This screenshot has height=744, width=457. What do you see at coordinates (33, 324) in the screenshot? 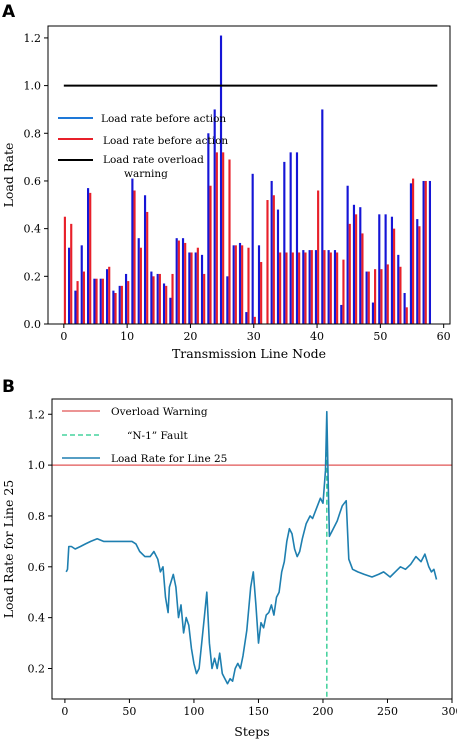
I see `y-tick-label: 0.0` at bounding box center [33, 324].